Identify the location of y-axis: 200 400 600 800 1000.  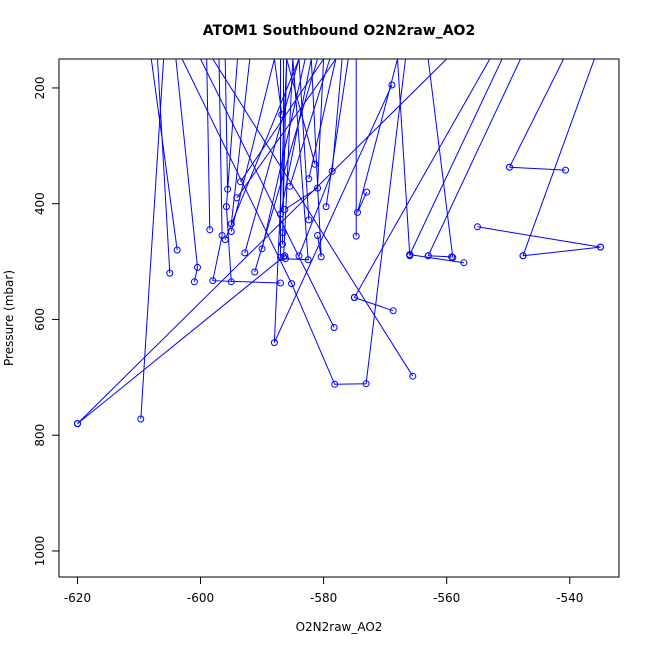
(46, 321).